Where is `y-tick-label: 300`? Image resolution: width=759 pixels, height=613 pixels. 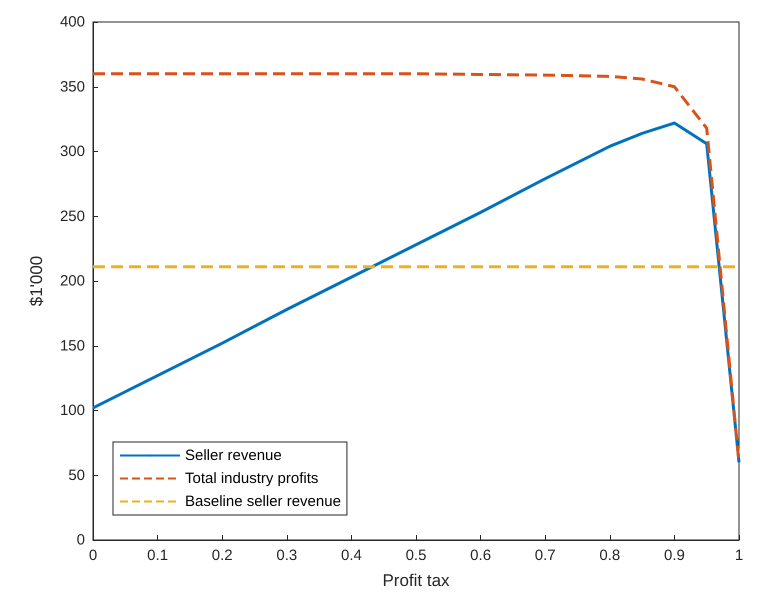
y-tick-label: 300 is located at coordinates (72, 151).